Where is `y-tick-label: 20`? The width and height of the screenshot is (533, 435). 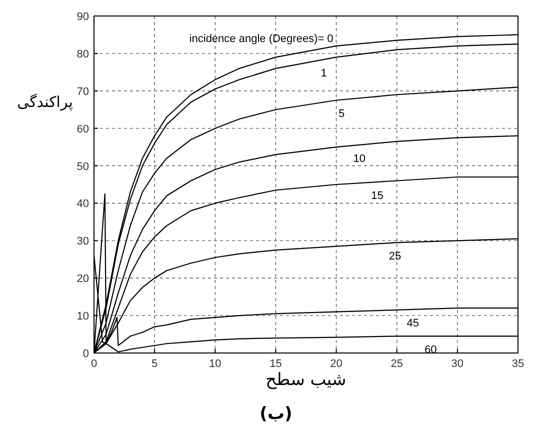 y-tick-label: 20 is located at coordinates (82, 279).